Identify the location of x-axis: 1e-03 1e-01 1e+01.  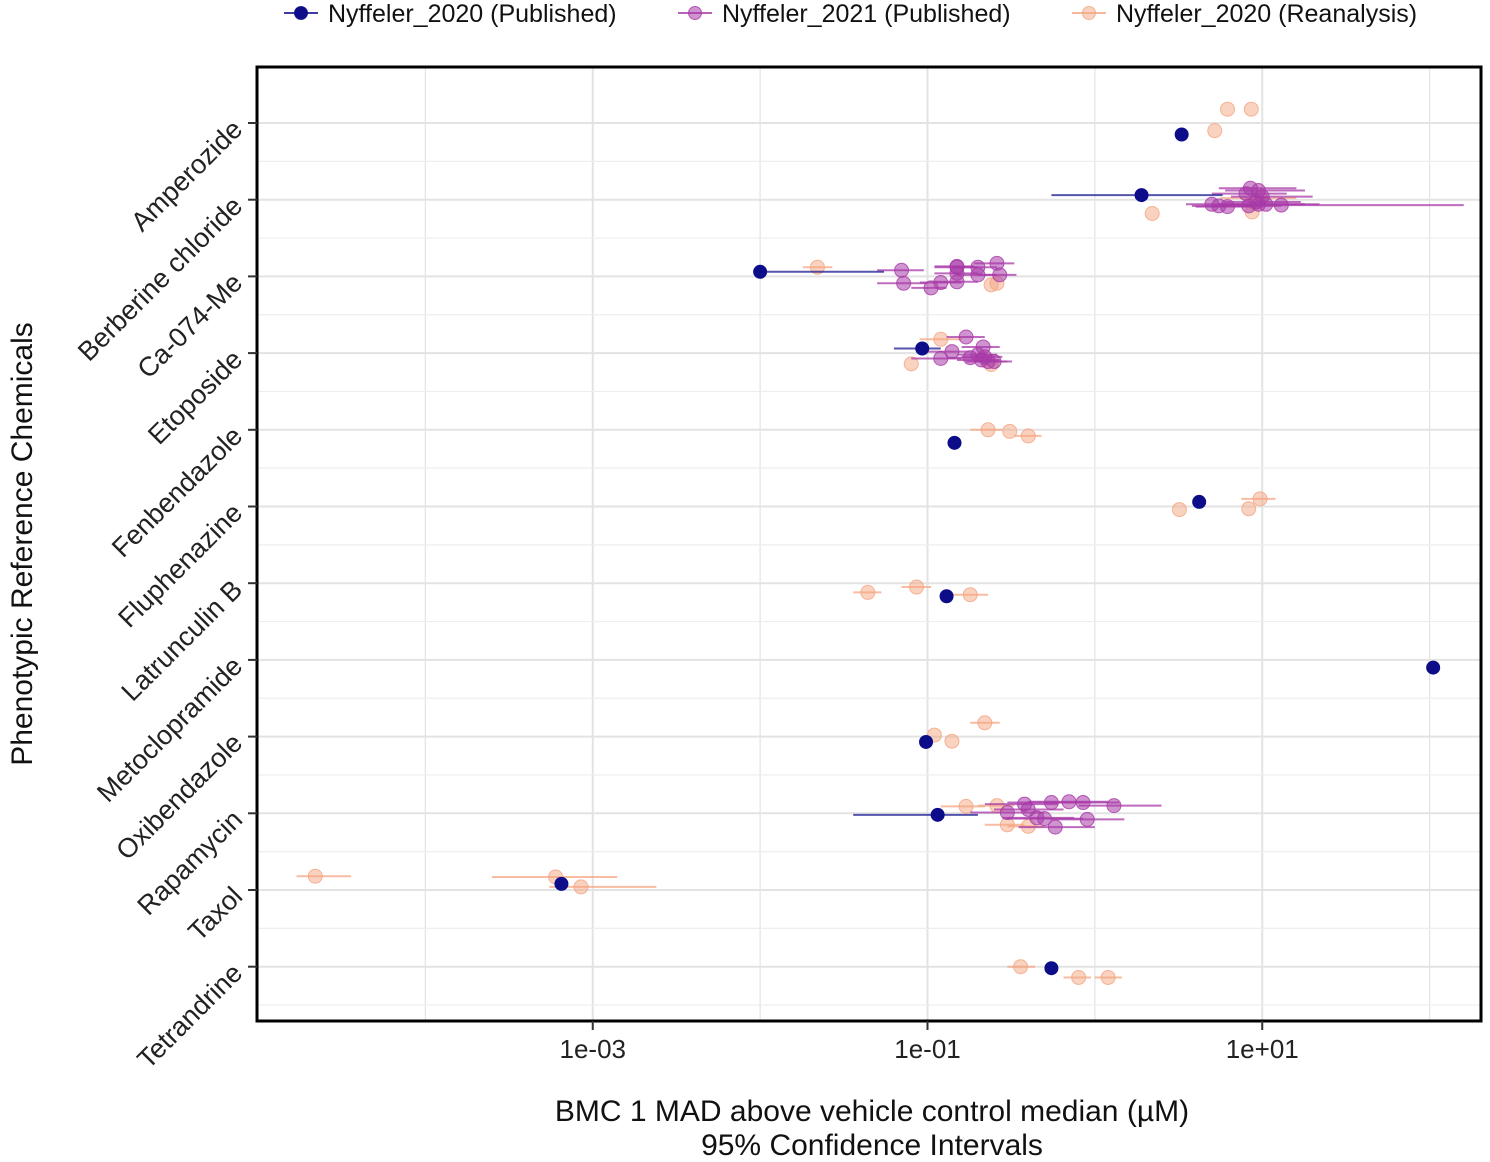
(929, 1042).